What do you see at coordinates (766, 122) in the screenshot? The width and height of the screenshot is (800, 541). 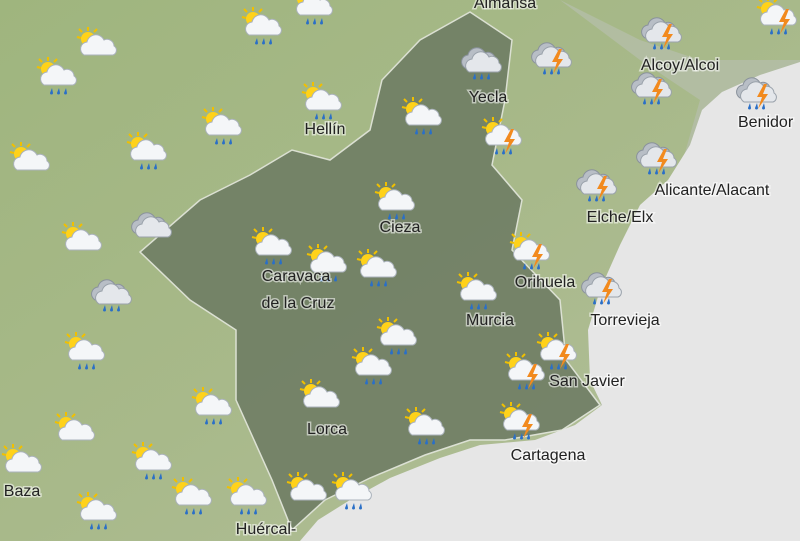 I see `place-label: Benidor` at bounding box center [766, 122].